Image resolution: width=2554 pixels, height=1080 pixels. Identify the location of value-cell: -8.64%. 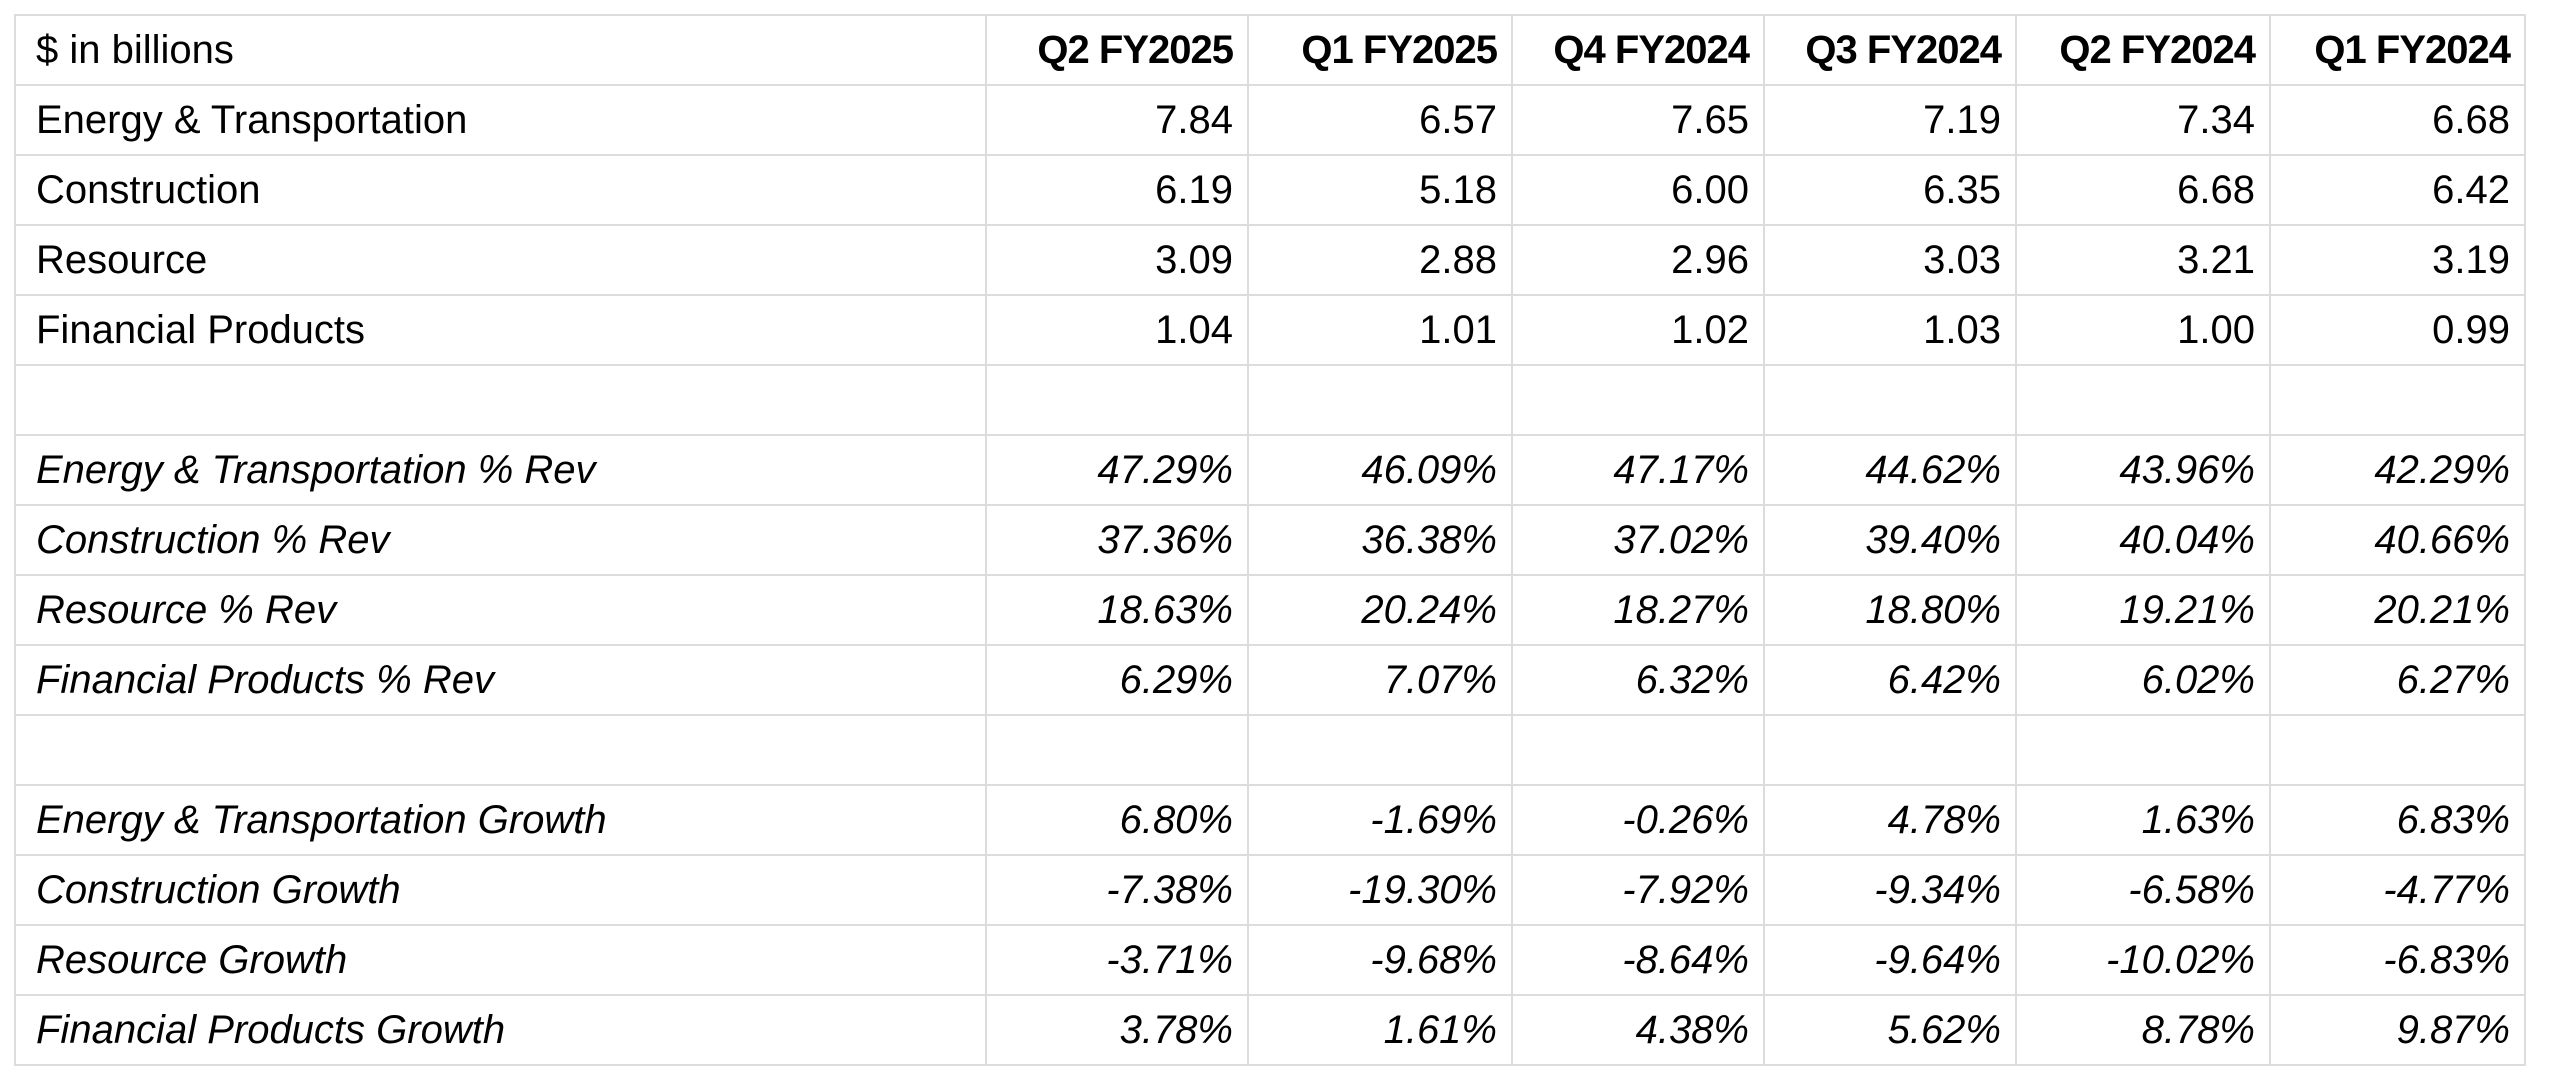
(1638, 960).